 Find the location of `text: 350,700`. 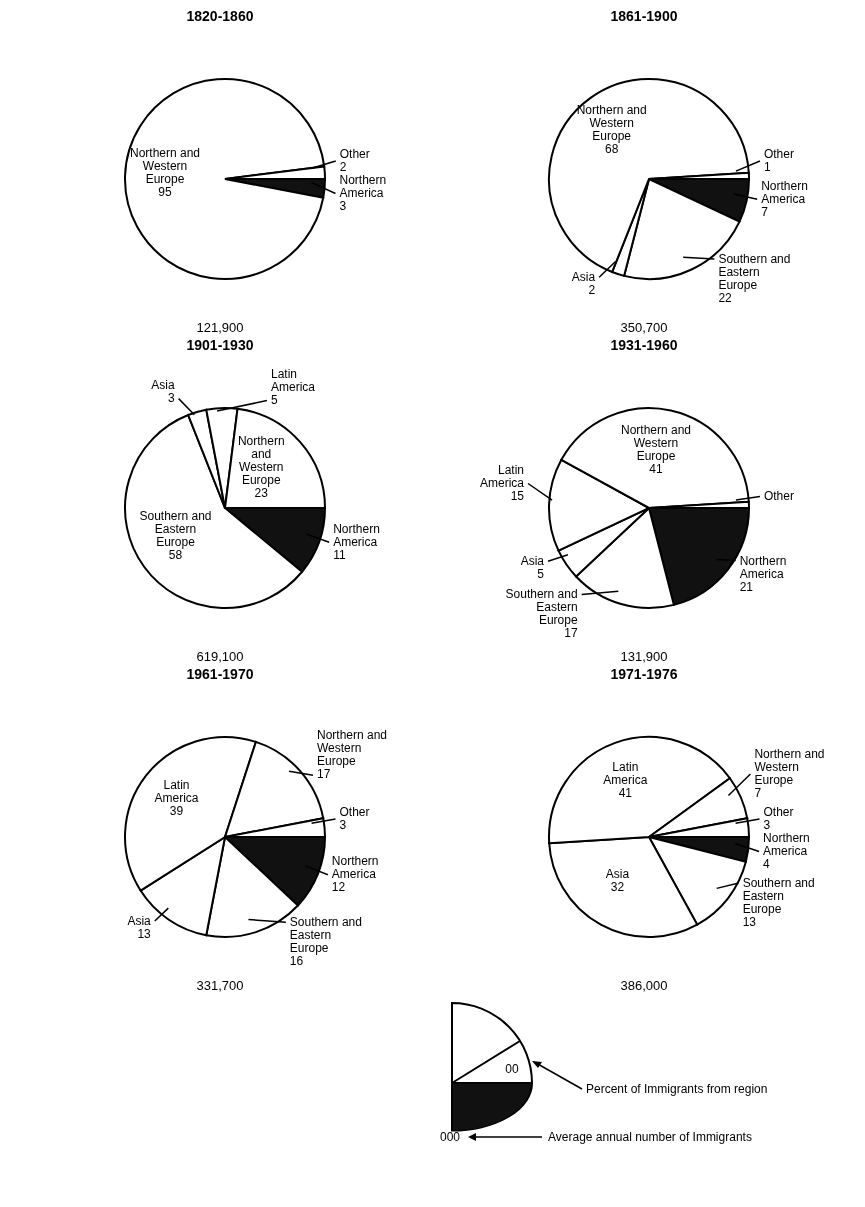

text: 350,700 is located at coordinates (644, 327).